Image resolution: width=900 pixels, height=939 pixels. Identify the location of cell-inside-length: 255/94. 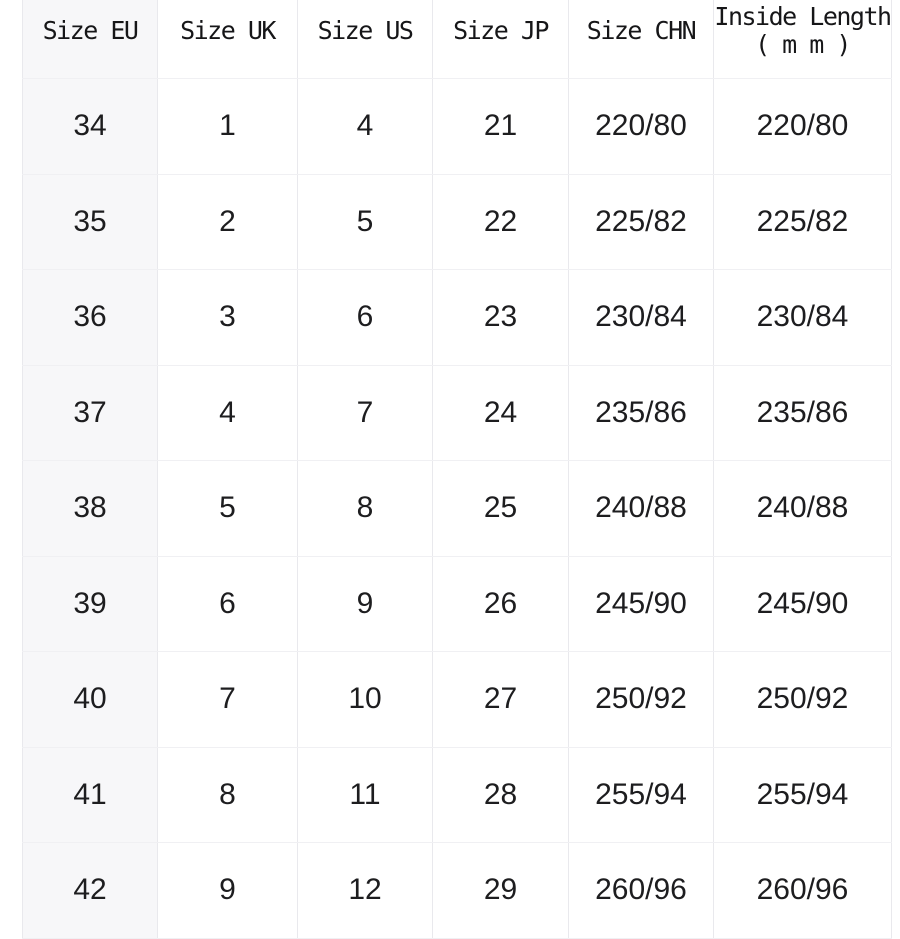
(802, 794).